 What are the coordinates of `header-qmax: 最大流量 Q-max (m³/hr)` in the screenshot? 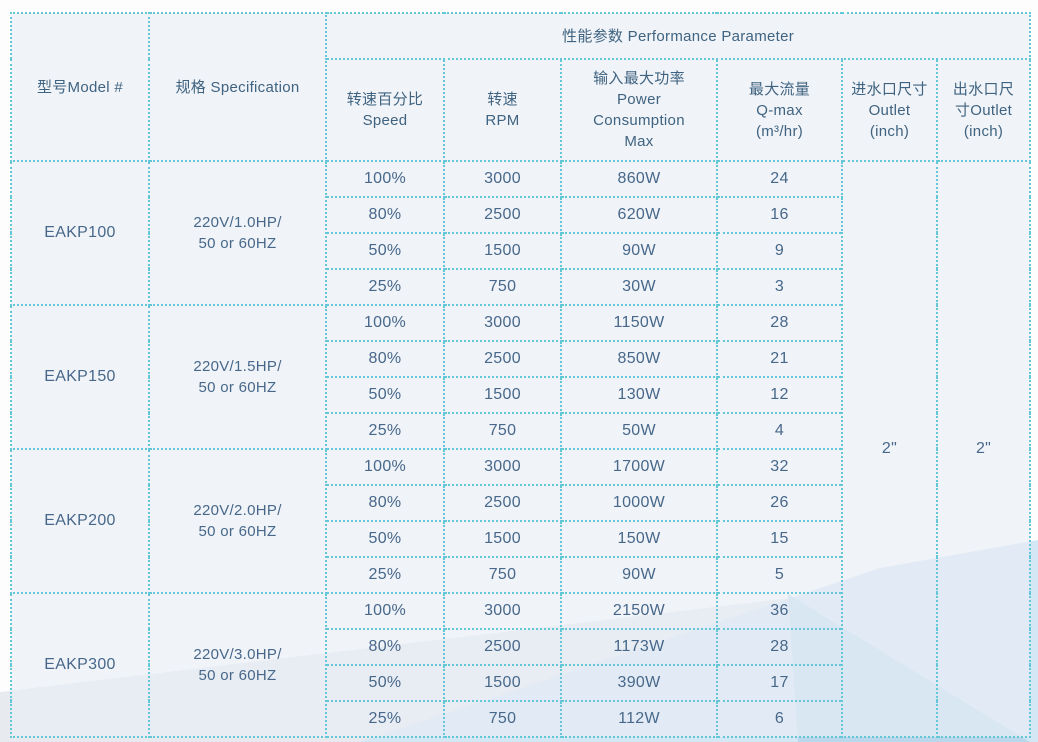 It's located at (779, 110).